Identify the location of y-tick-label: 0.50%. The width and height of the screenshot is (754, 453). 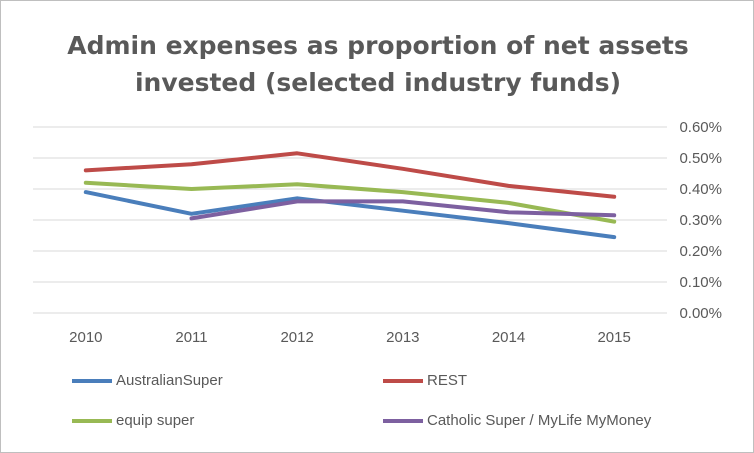
(700, 158).